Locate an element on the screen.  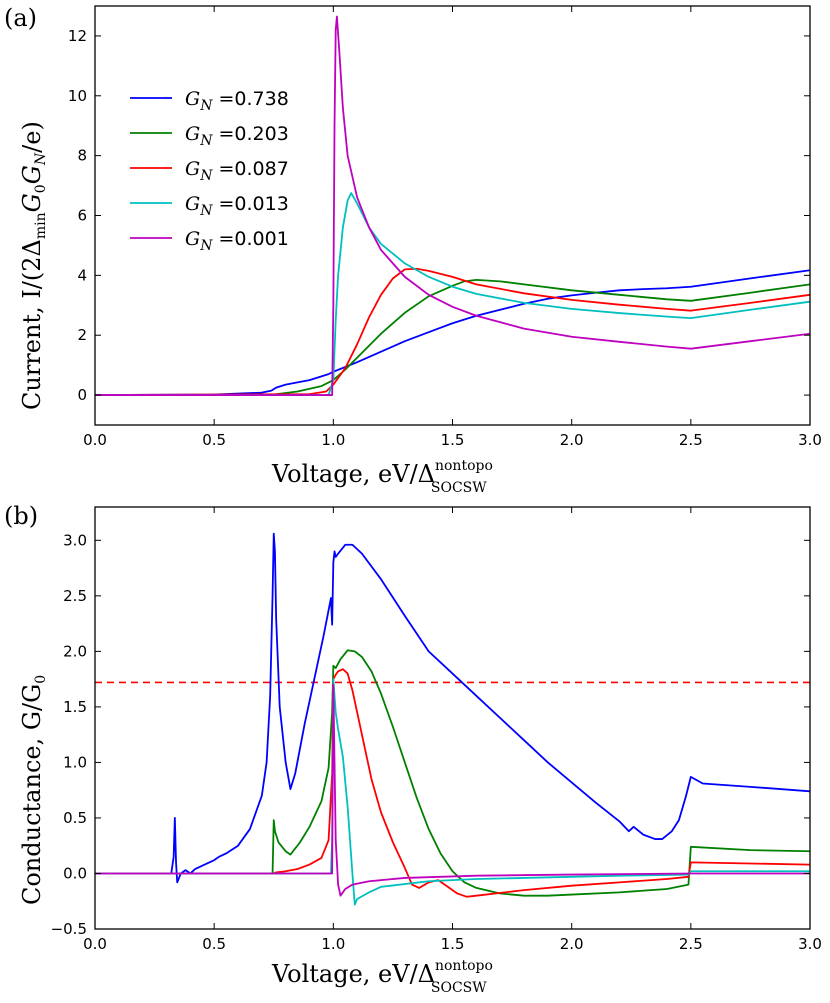
panel-b-ytick-label: 1.0 is located at coordinates (75, 762).